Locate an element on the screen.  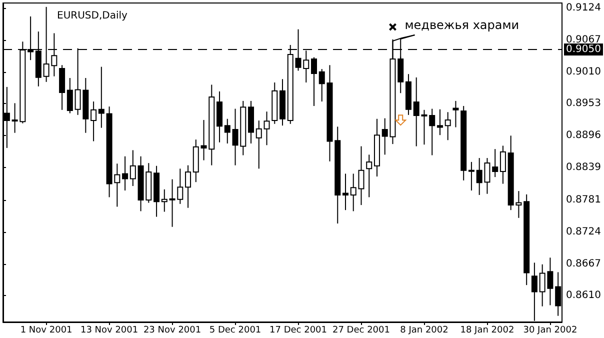
y-tick-label: 0.8667 is located at coordinates (584, 264).